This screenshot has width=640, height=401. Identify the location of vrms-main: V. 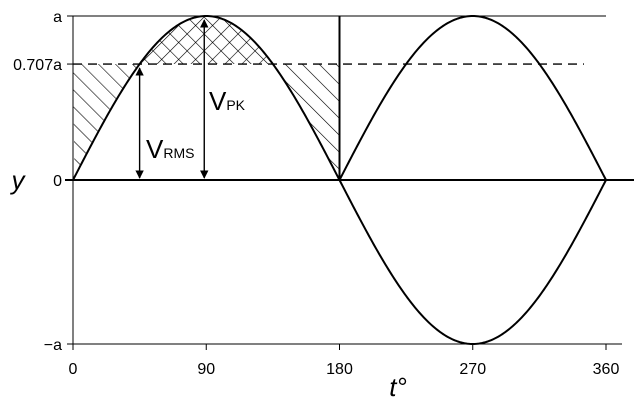
(155, 149).